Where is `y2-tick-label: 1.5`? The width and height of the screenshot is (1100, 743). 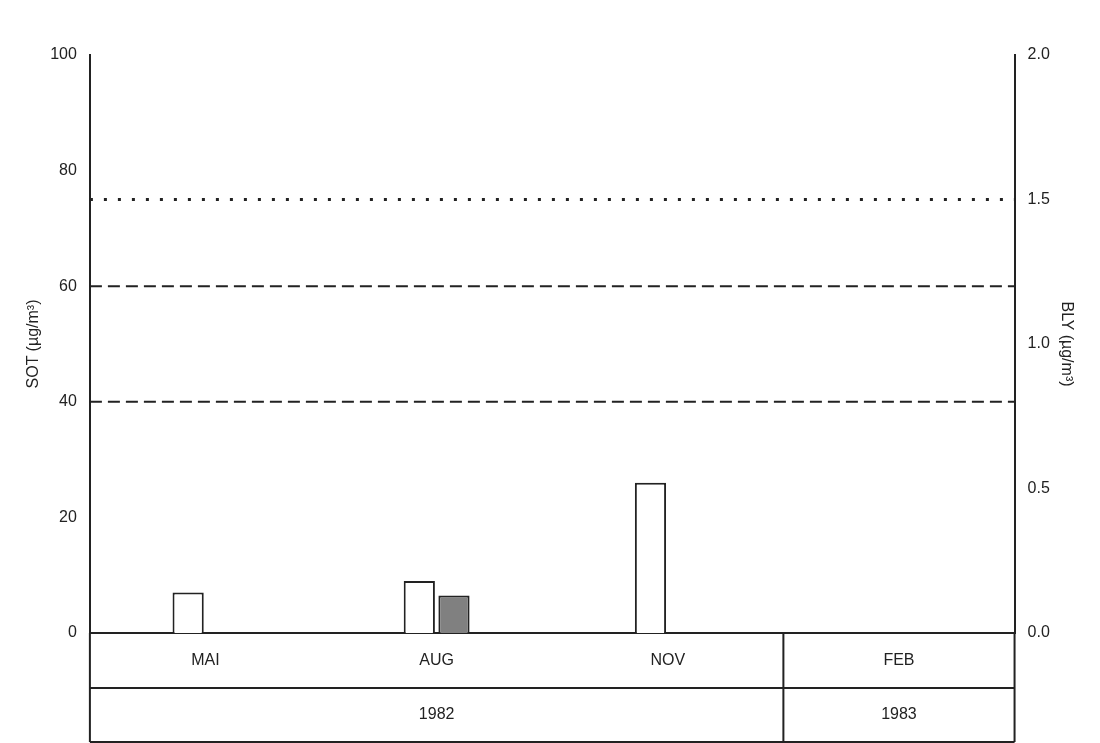
y2-tick-label: 1.5 is located at coordinates (1038, 198).